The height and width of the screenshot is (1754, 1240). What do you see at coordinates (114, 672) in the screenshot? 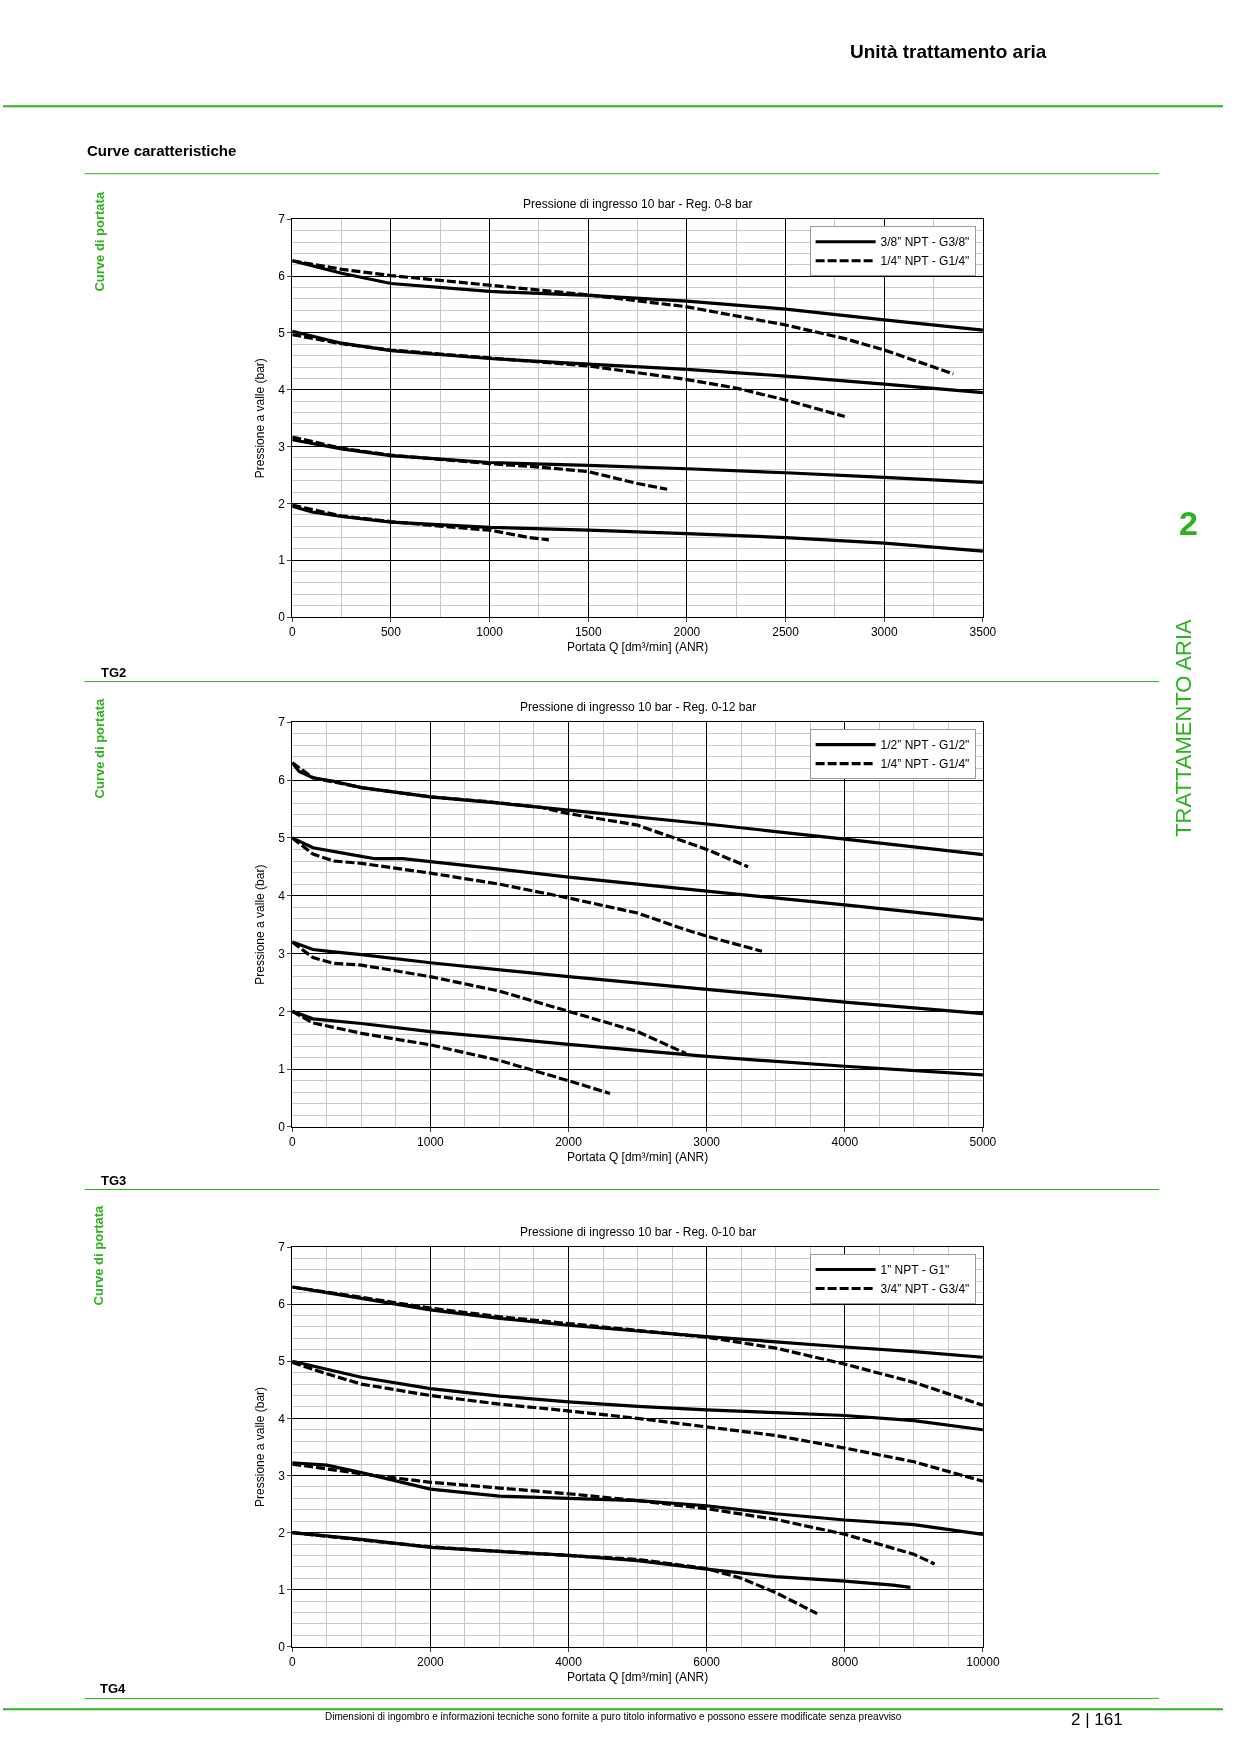
I see `text: TG2` at bounding box center [114, 672].